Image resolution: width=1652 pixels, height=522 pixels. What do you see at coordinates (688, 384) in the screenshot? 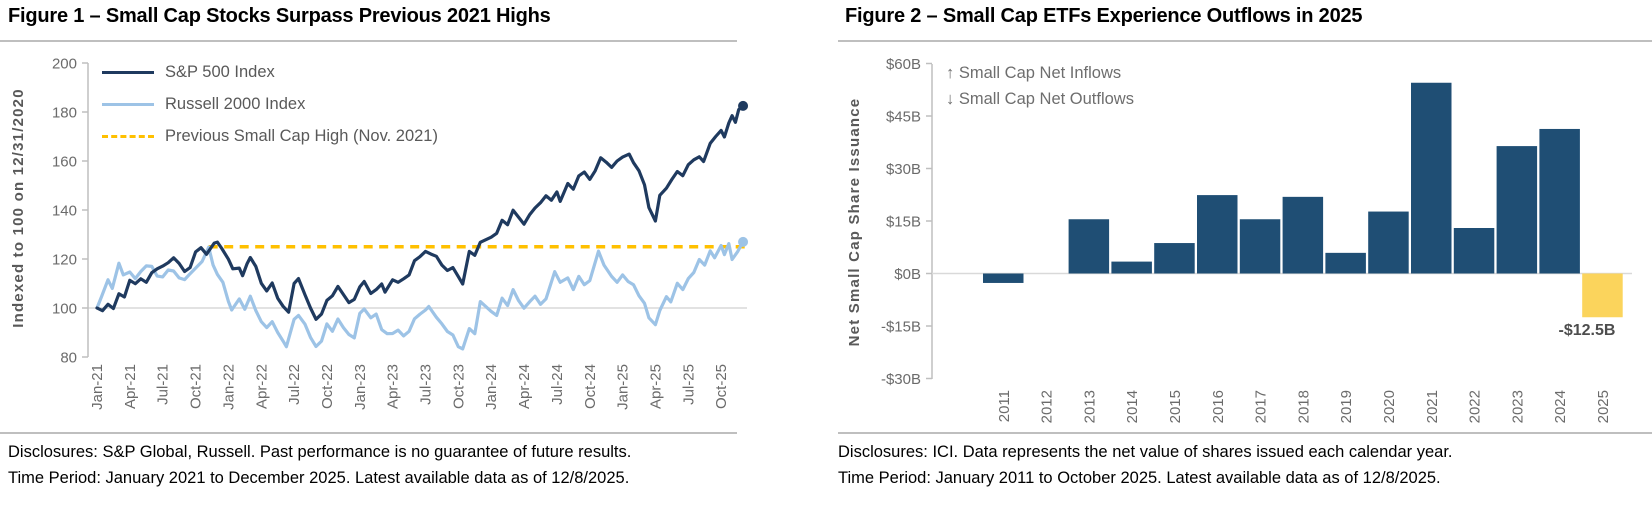
I see `svg-text: Jul-25` at bounding box center [688, 384].